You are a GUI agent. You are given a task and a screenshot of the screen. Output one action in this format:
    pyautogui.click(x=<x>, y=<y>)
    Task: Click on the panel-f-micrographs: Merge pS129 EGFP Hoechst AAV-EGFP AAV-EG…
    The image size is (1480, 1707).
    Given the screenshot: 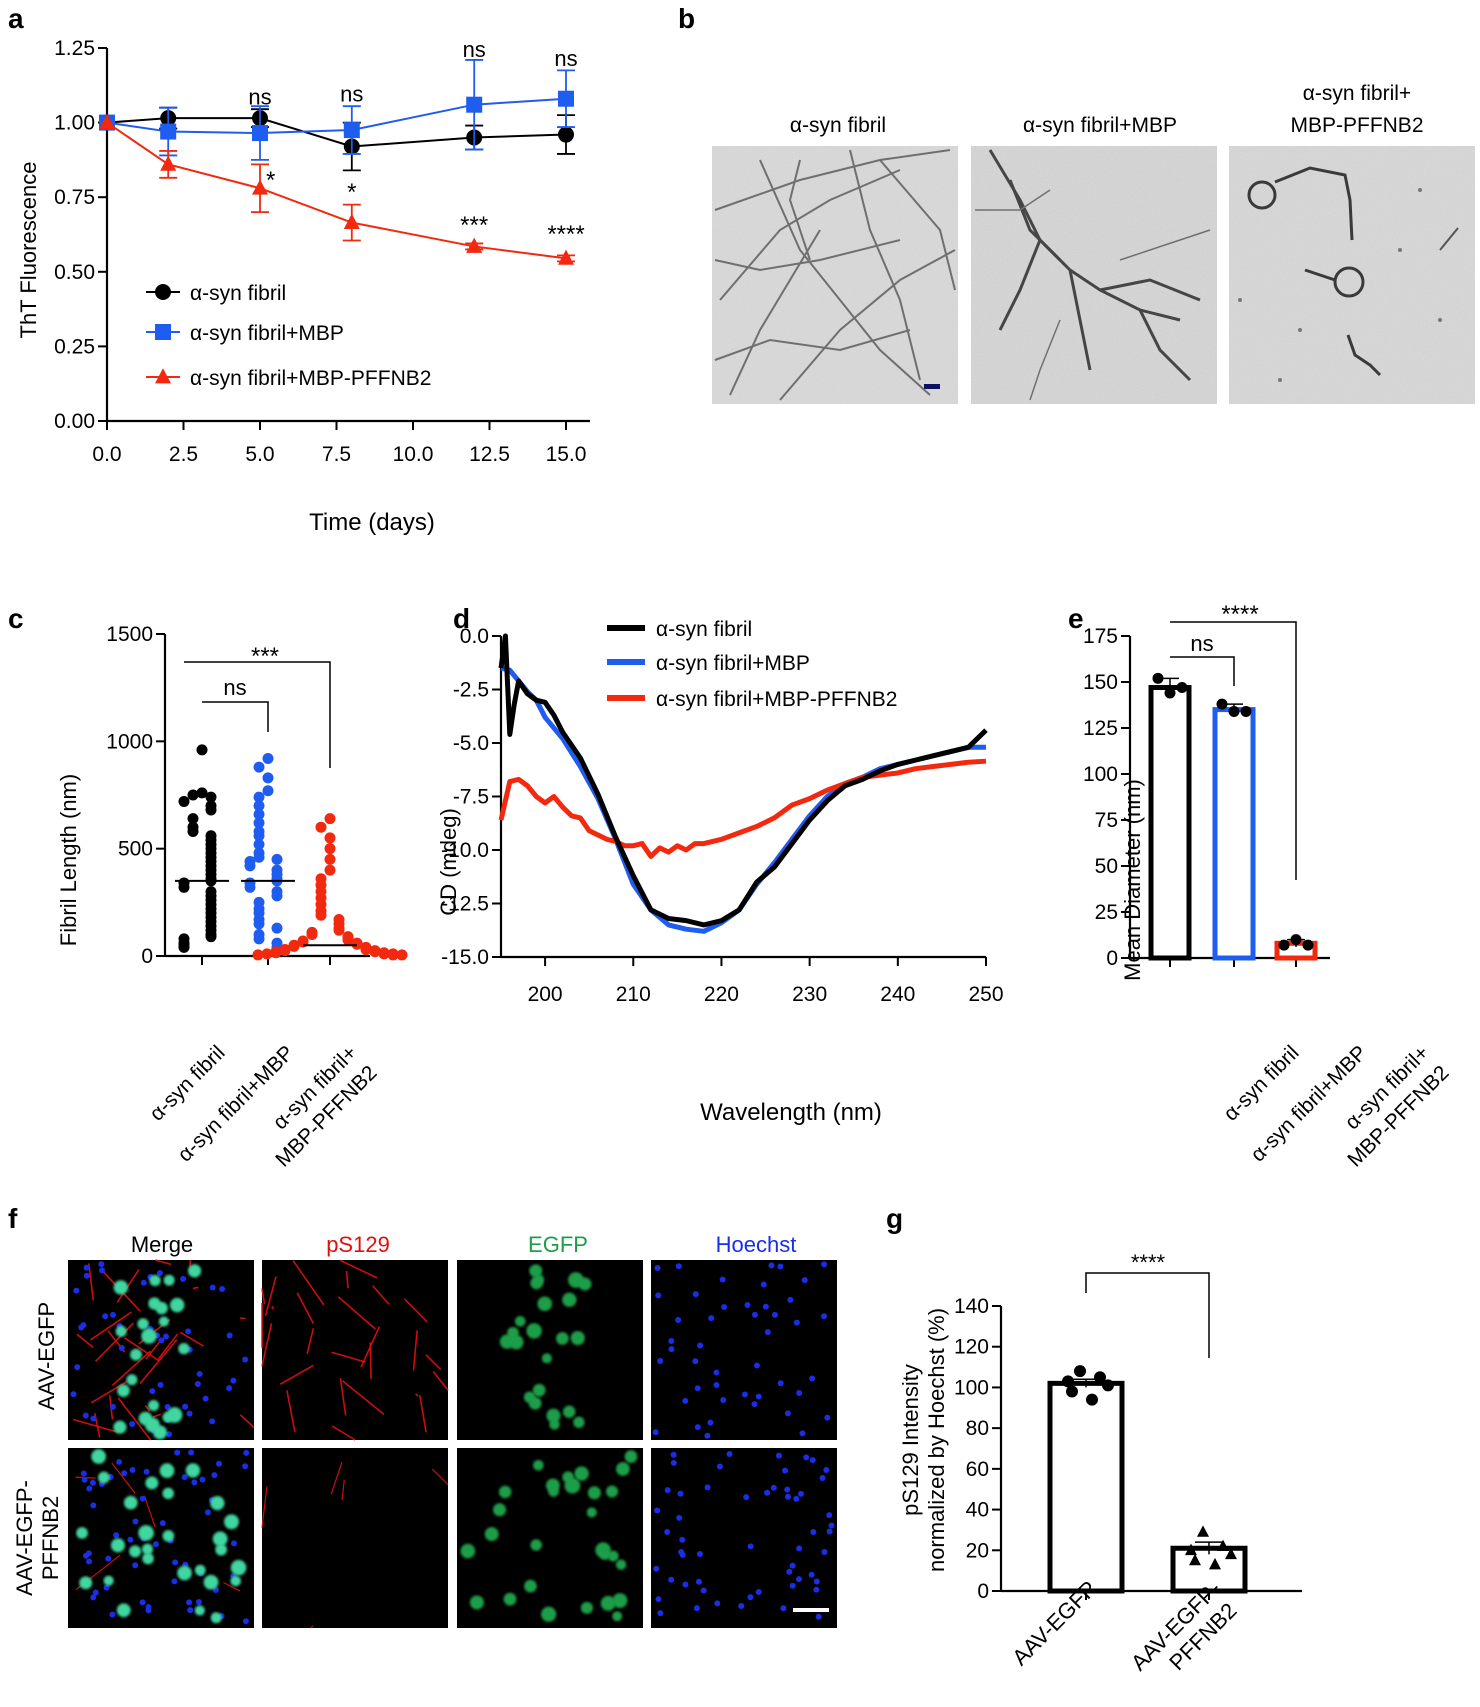 What is the action you would take?
    pyautogui.click(x=424, y=1430)
    